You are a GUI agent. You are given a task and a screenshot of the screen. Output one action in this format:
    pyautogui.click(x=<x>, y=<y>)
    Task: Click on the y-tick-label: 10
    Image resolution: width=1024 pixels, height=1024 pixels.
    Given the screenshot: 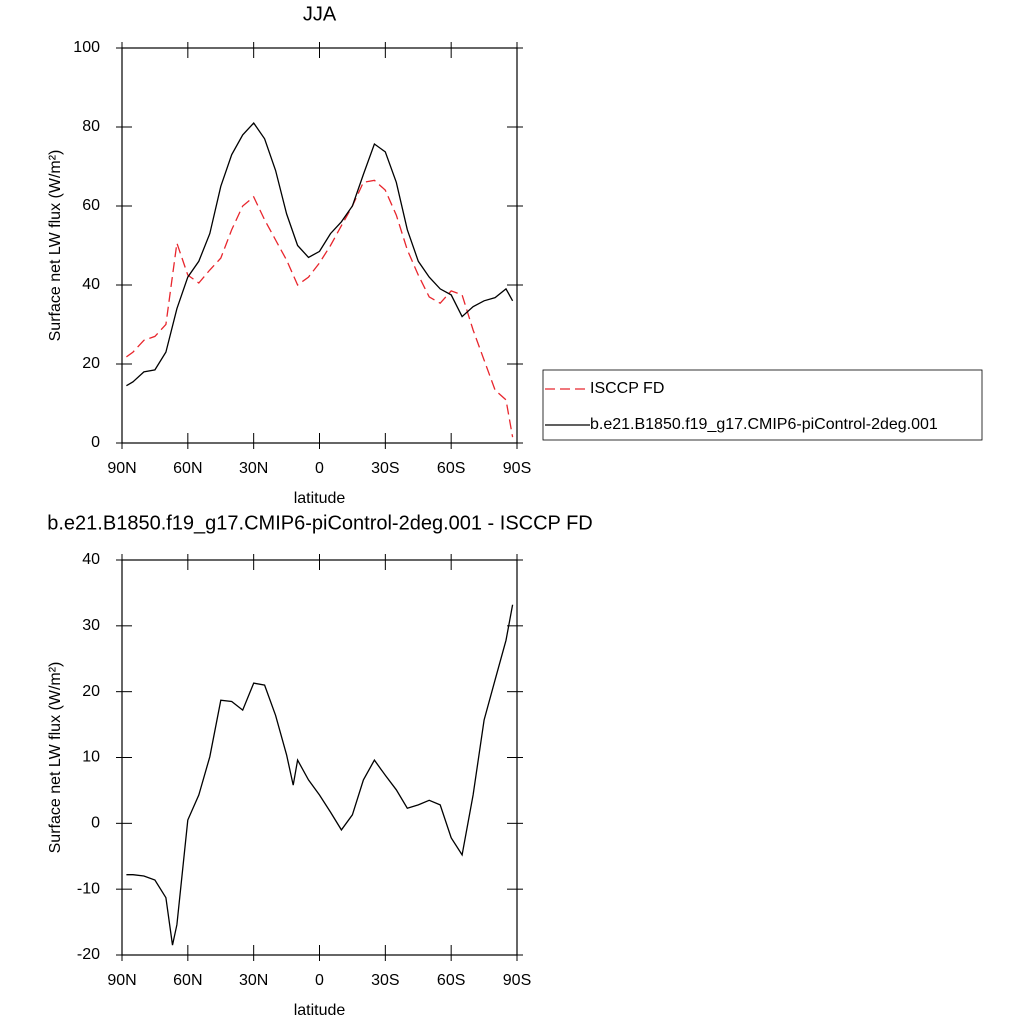 What is the action you would take?
    pyautogui.click(x=91, y=757)
    